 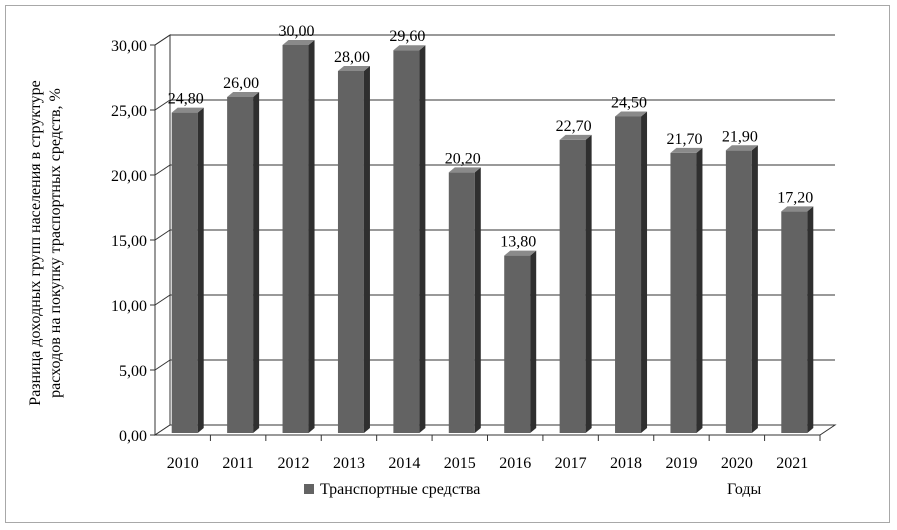 What do you see at coordinates (297, 31) in the screenshot?
I see `data-label: 30,00` at bounding box center [297, 31].